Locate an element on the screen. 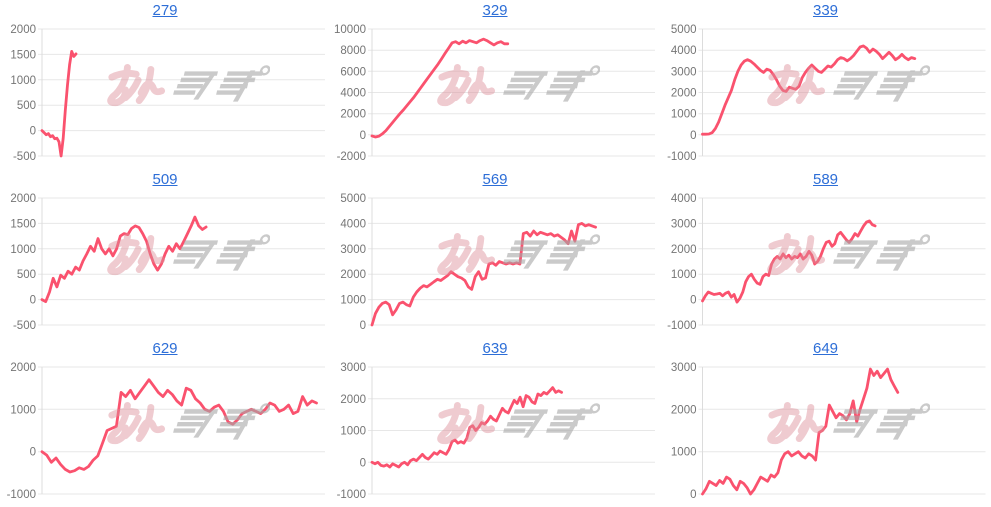  y-axis-labels: 5000 4000 3000 2000 1000 0 -1000 is located at coordinates (681, 93).